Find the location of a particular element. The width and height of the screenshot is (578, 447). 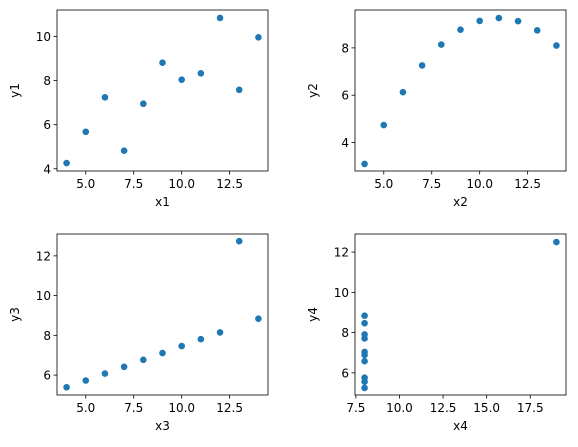

x-axis-label: x3 is located at coordinates (162, 426).